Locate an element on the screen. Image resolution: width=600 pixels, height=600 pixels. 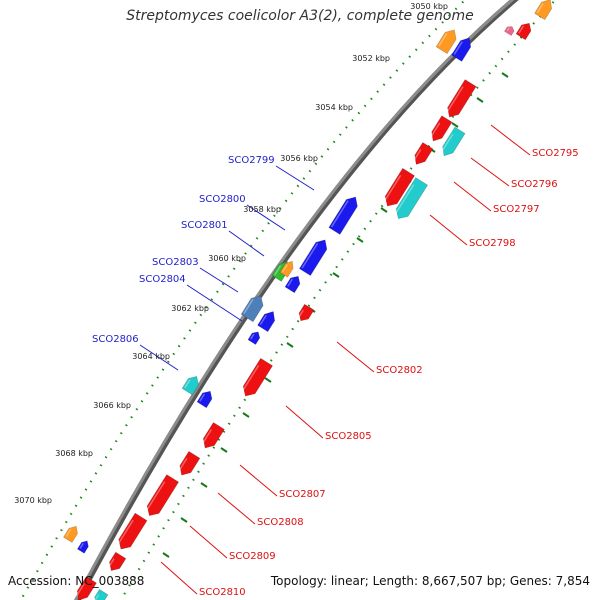
gene-sco2802 is located at coordinates (305, 313).